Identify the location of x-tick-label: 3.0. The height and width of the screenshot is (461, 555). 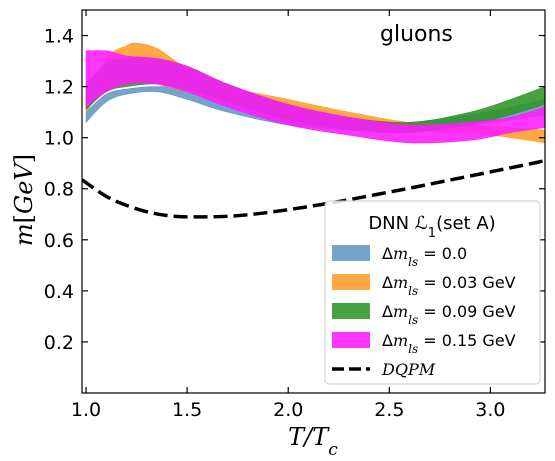
(490, 410).